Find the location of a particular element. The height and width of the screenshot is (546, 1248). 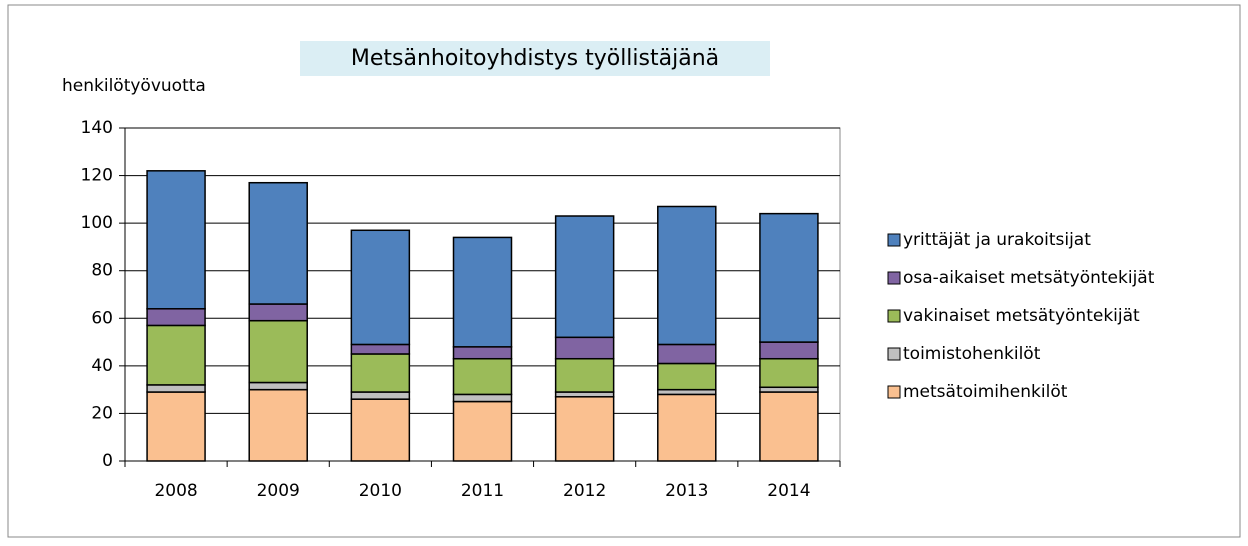

y-tick-label: 140 is located at coordinates (97, 128).